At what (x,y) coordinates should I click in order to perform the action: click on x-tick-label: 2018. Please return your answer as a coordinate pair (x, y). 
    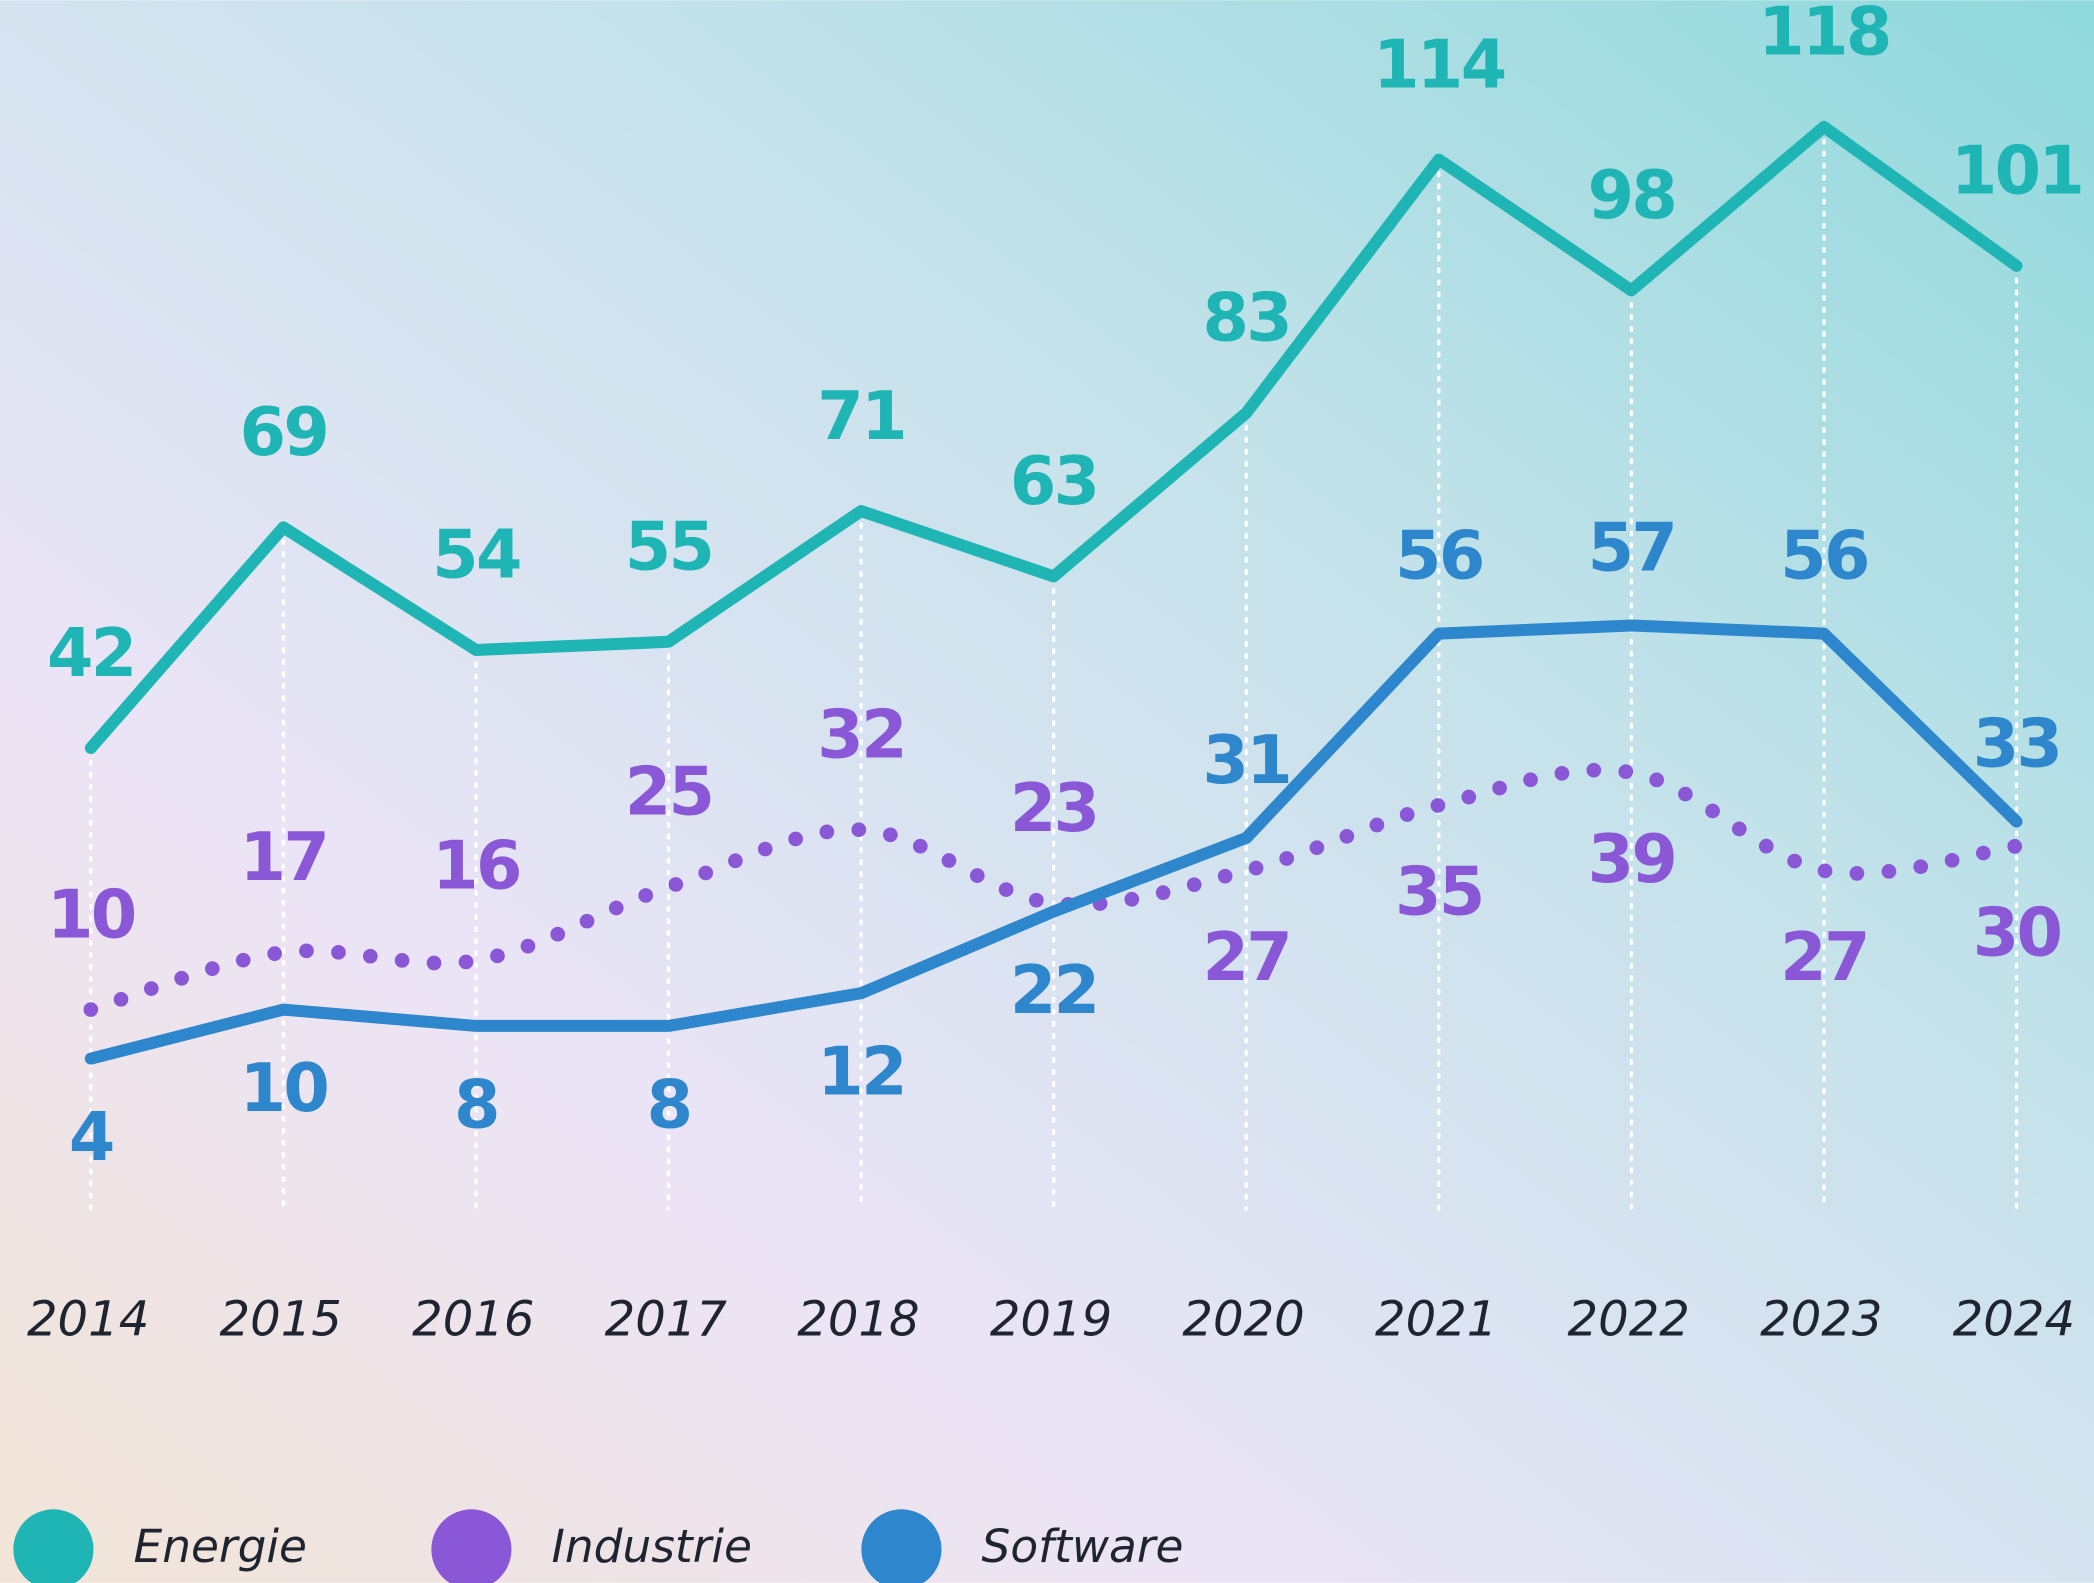
    Looking at the image, I should click on (858, 1319).